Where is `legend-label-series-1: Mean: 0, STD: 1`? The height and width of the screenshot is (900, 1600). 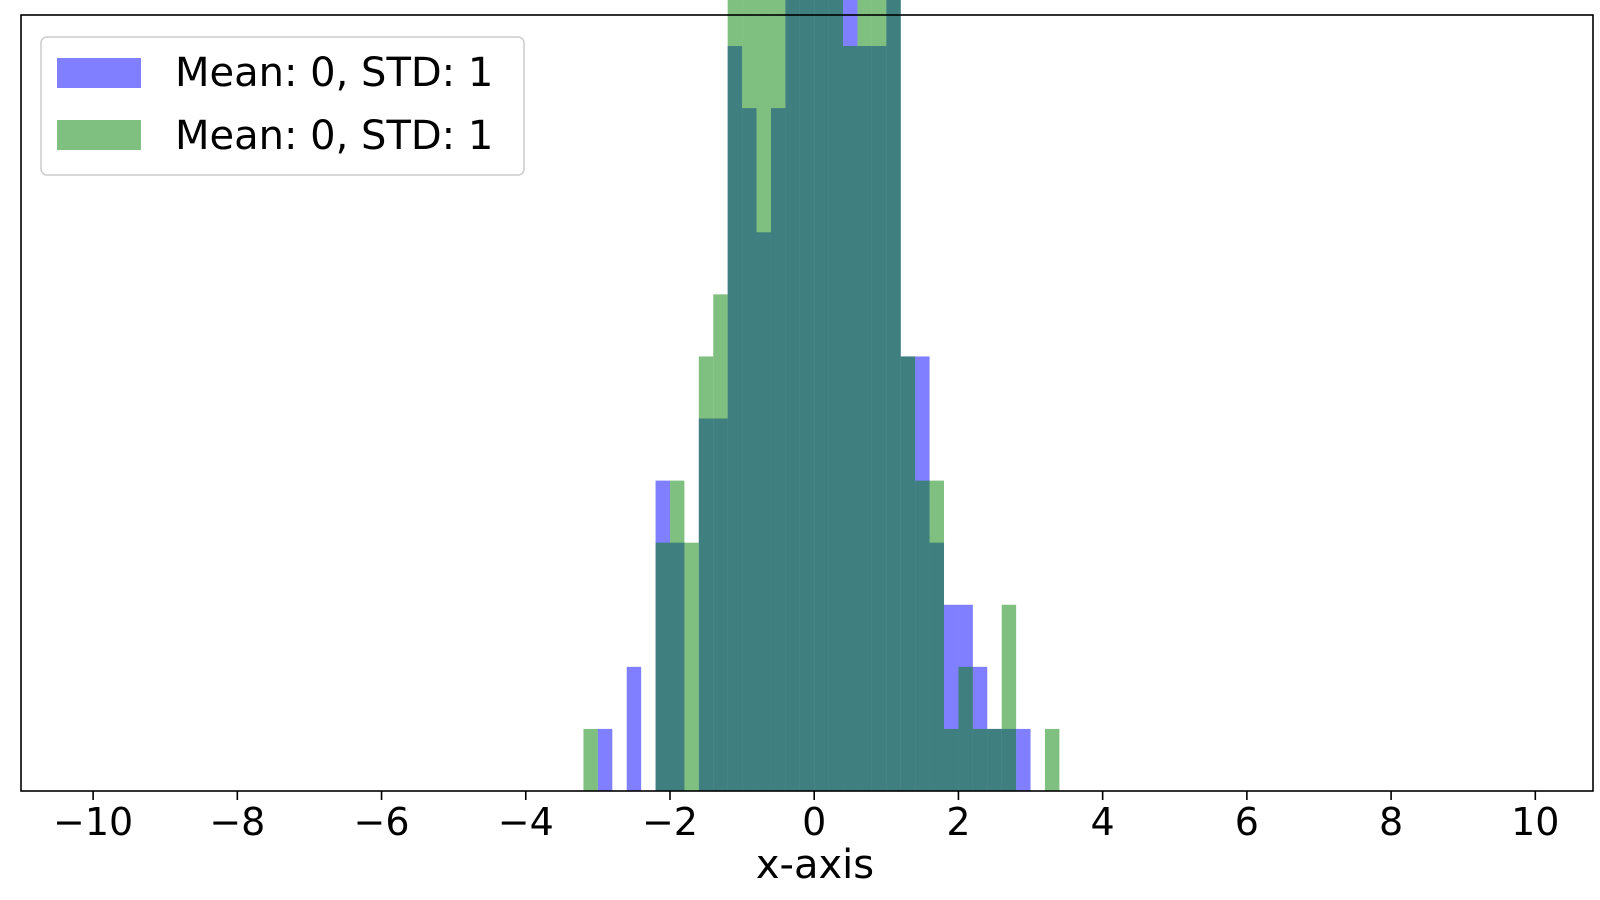
legend-label-series-1: Mean: 0, STD: 1 is located at coordinates (334, 73).